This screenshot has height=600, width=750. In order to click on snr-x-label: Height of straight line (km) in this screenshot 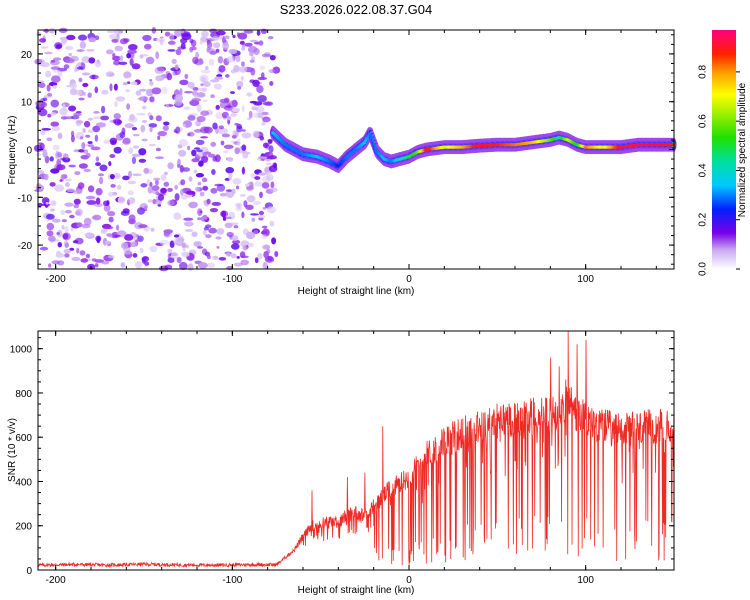, I will do `click(356, 590)`.